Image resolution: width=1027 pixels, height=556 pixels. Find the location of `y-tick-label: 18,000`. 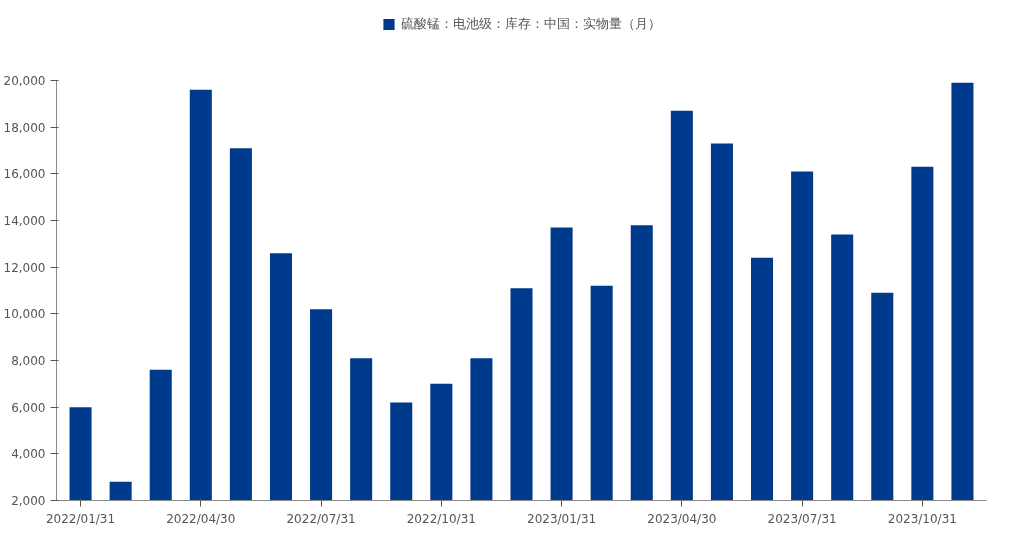

y-tick-label: 18,000 is located at coordinates (24, 127).